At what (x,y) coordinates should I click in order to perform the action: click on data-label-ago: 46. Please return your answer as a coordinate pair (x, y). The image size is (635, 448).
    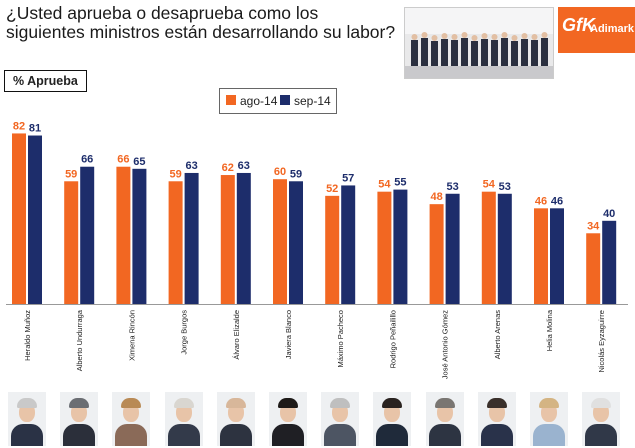
    Looking at the image, I should click on (541, 201).